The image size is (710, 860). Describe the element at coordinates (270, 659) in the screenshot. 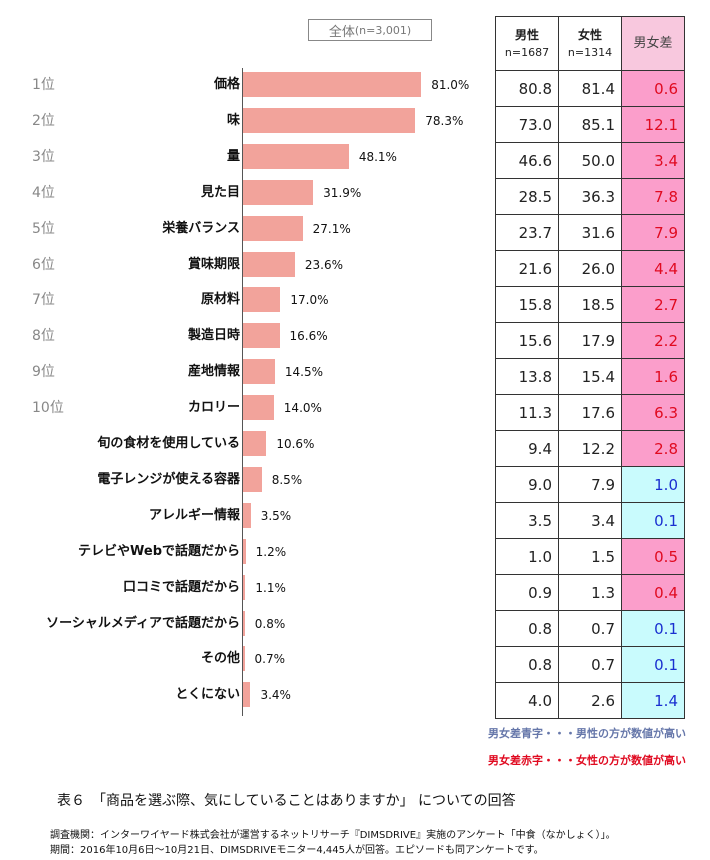

I see `value-label: 0.7%` at that location.